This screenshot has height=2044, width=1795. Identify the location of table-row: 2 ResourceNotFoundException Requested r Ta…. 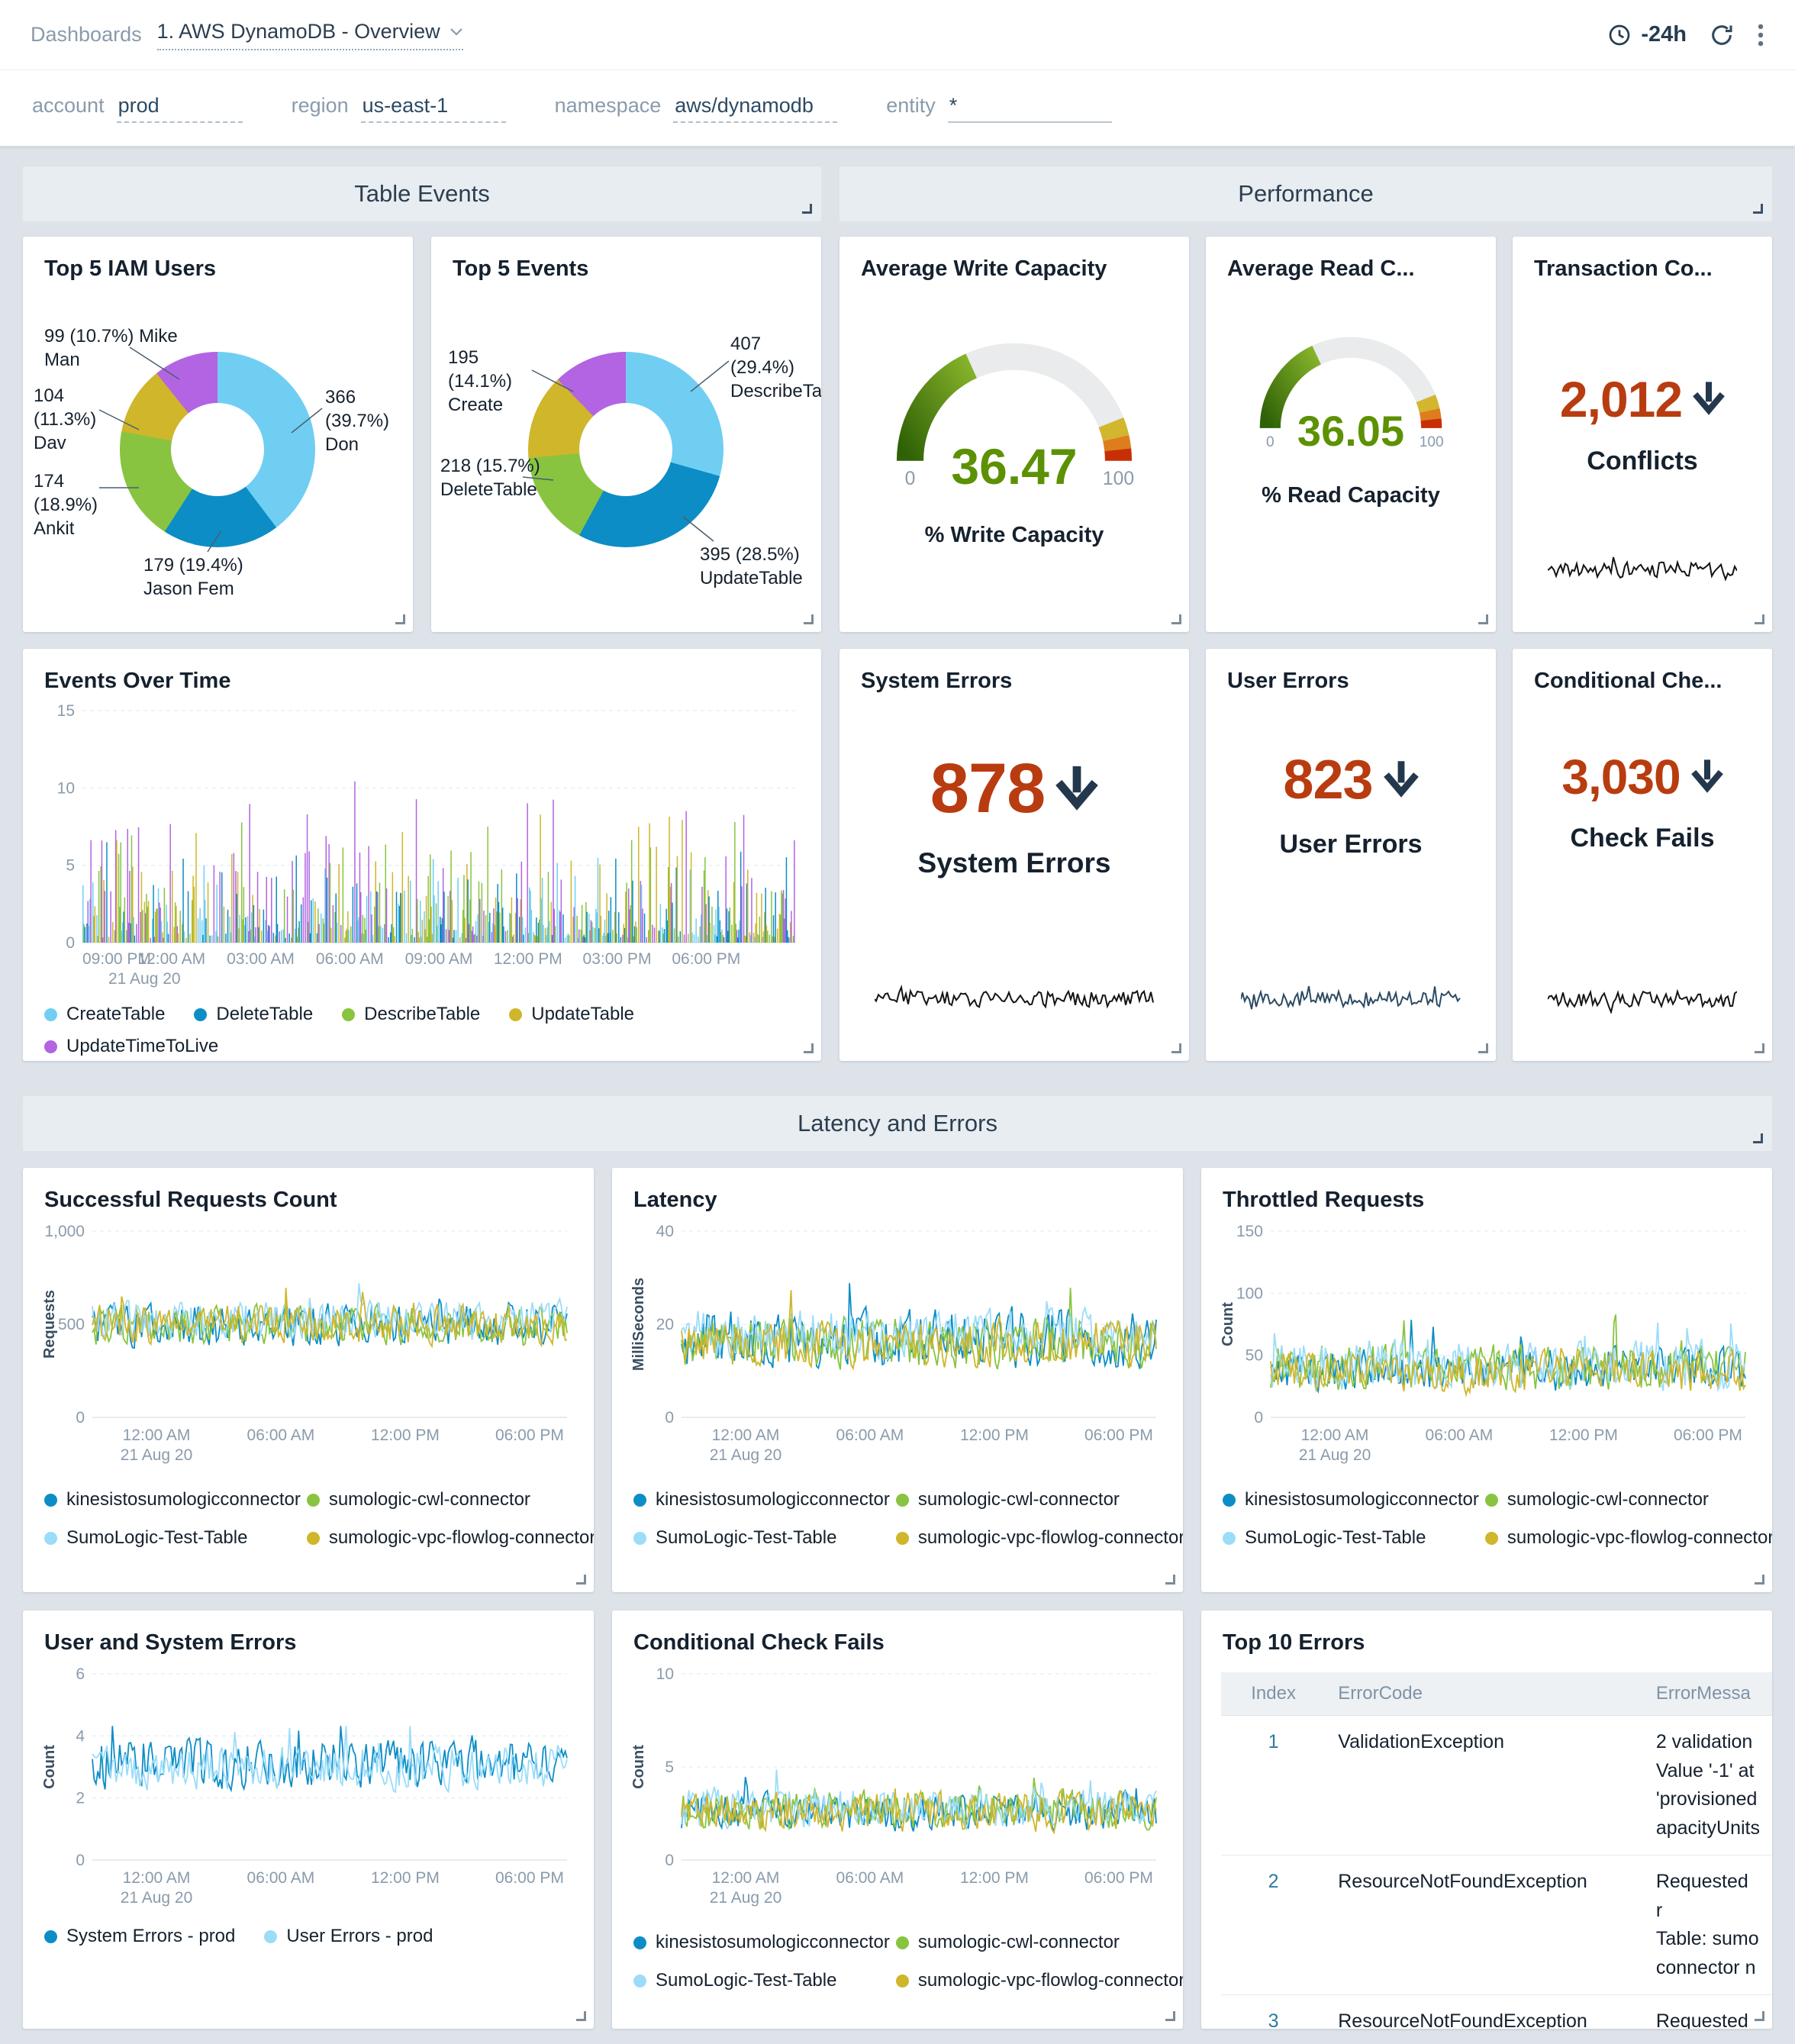
(1496, 1925).